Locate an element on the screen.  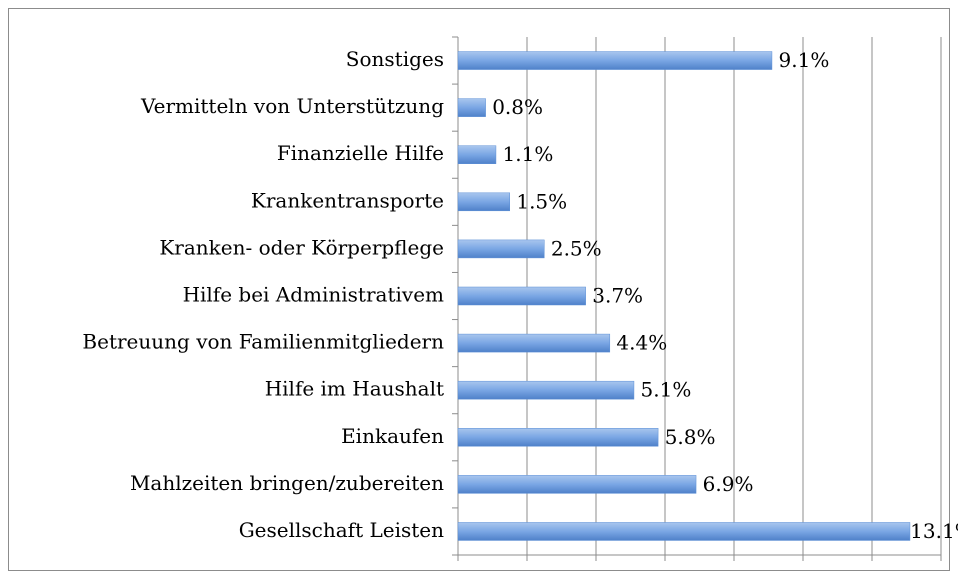
data-label: 1.5% is located at coordinates (541, 201).